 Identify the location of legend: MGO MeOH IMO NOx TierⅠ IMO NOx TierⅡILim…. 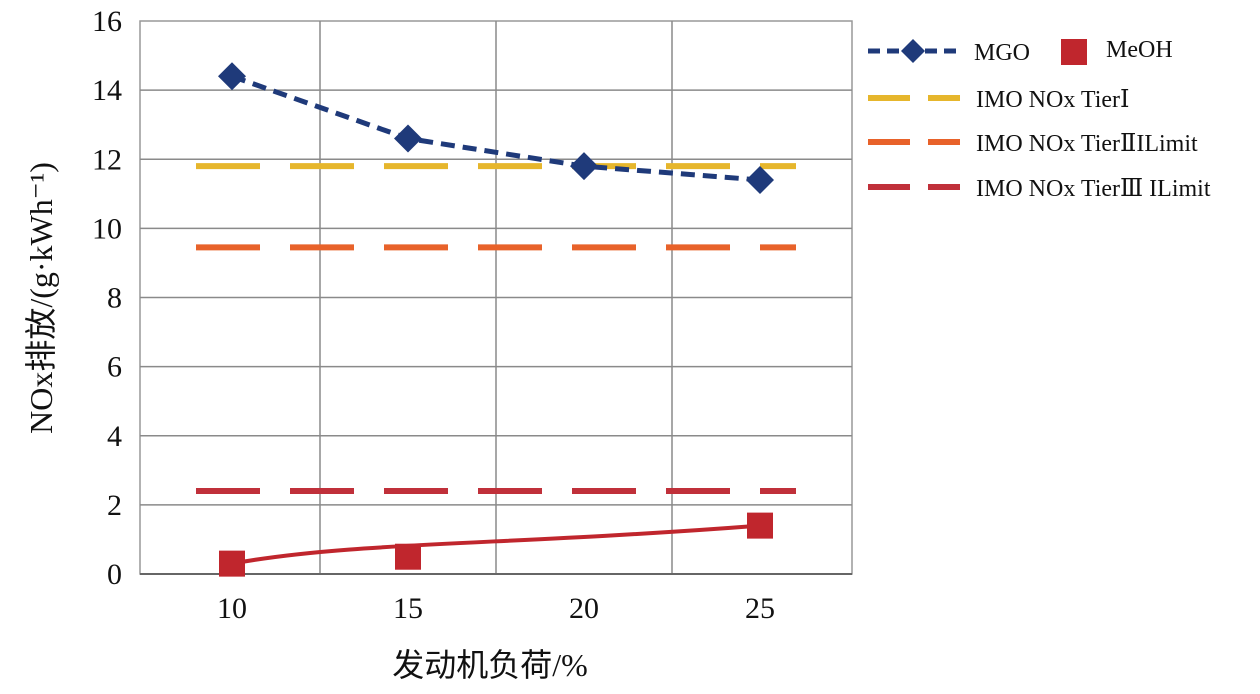
(1039, 119).